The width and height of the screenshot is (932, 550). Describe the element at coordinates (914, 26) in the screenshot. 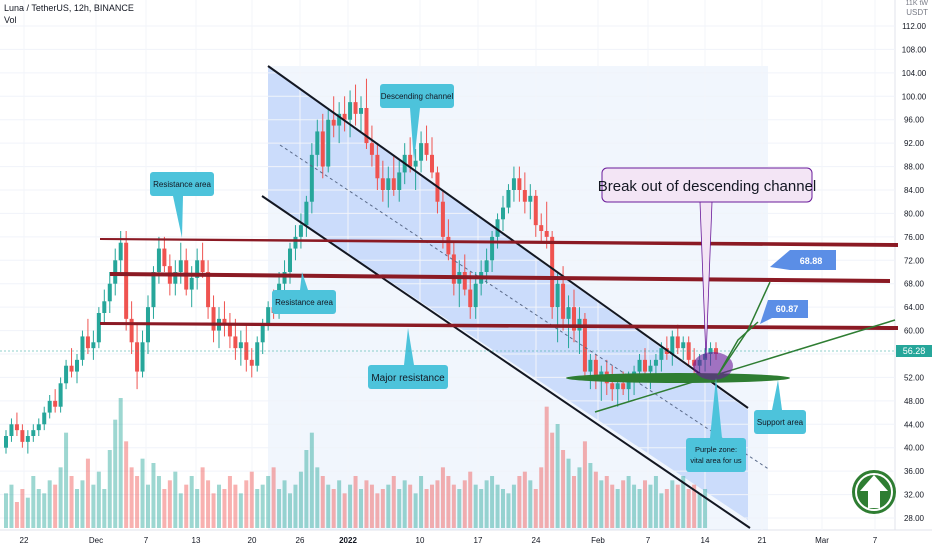

I see `price-tick-label: 112.00` at that location.